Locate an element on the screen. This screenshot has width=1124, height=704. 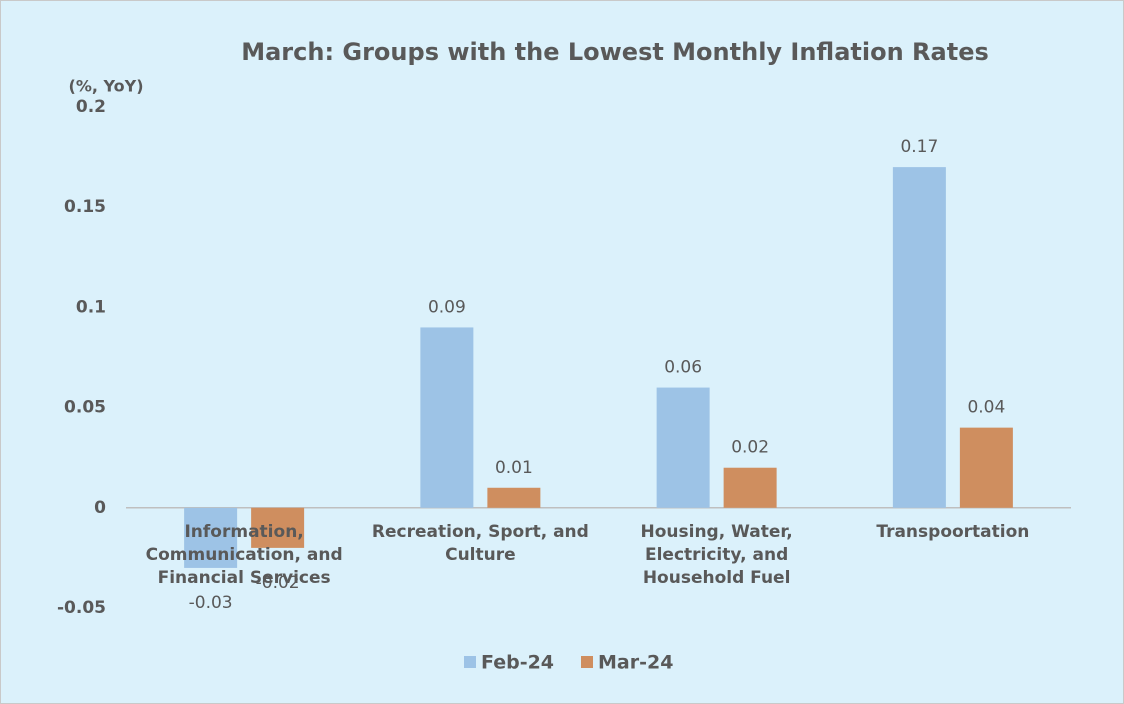
data-label: 0.02 is located at coordinates (750, 448).